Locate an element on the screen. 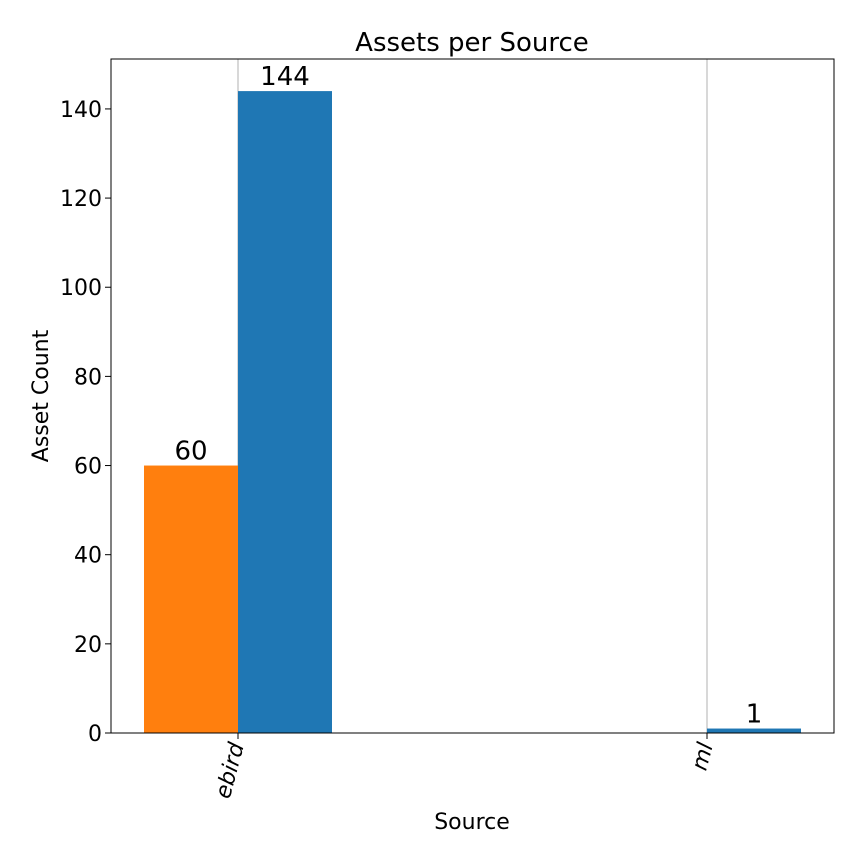  y-axis-ticks: 0 20 40 60 80 100 120 140 is located at coordinates (85, 422).